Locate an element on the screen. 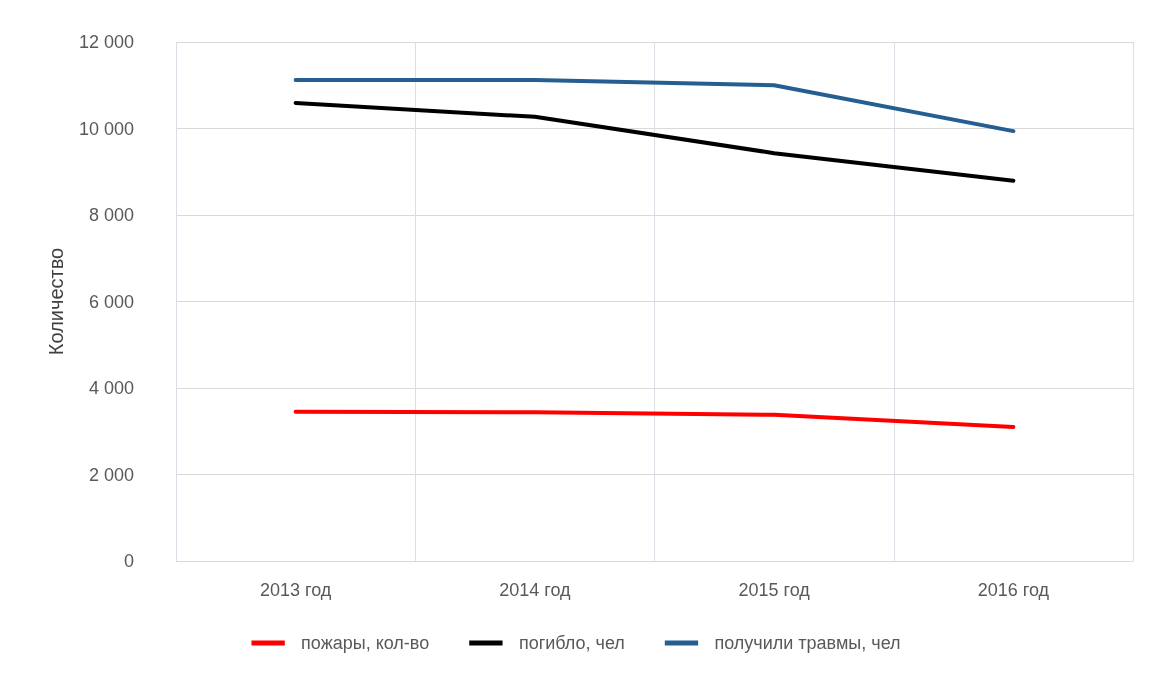 This screenshot has height=677, width=1152. y-tick-label: 10 000 is located at coordinates (106, 128).